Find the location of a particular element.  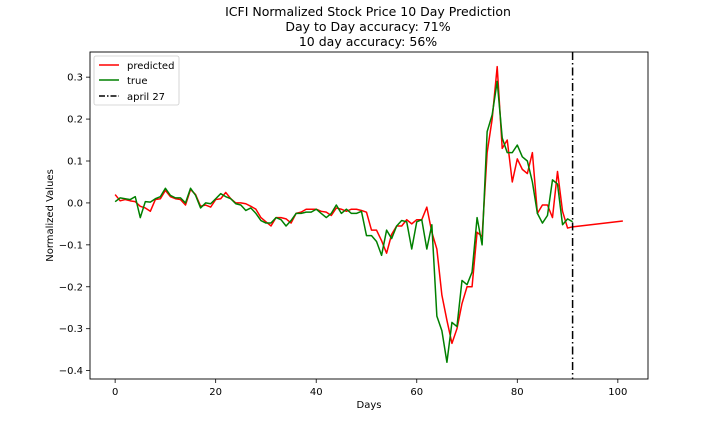

y-tick-label: 0.0 is located at coordinates (75, 203).